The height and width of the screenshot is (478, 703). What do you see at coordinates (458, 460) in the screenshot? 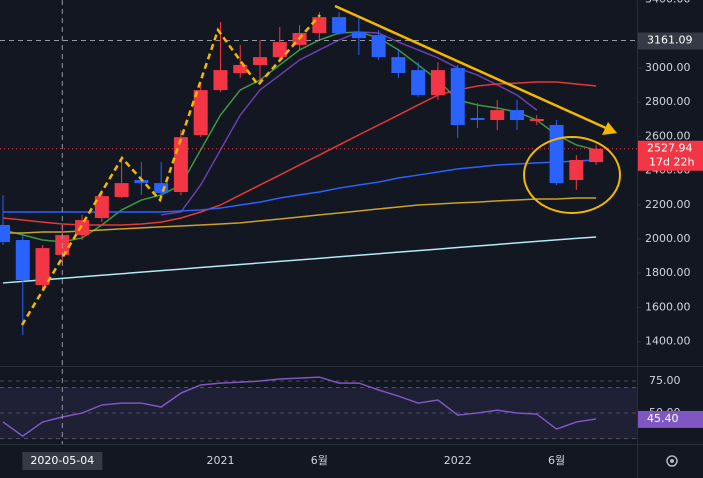
I see `x-tick-label: 2022` at bounding box center [458, 460].